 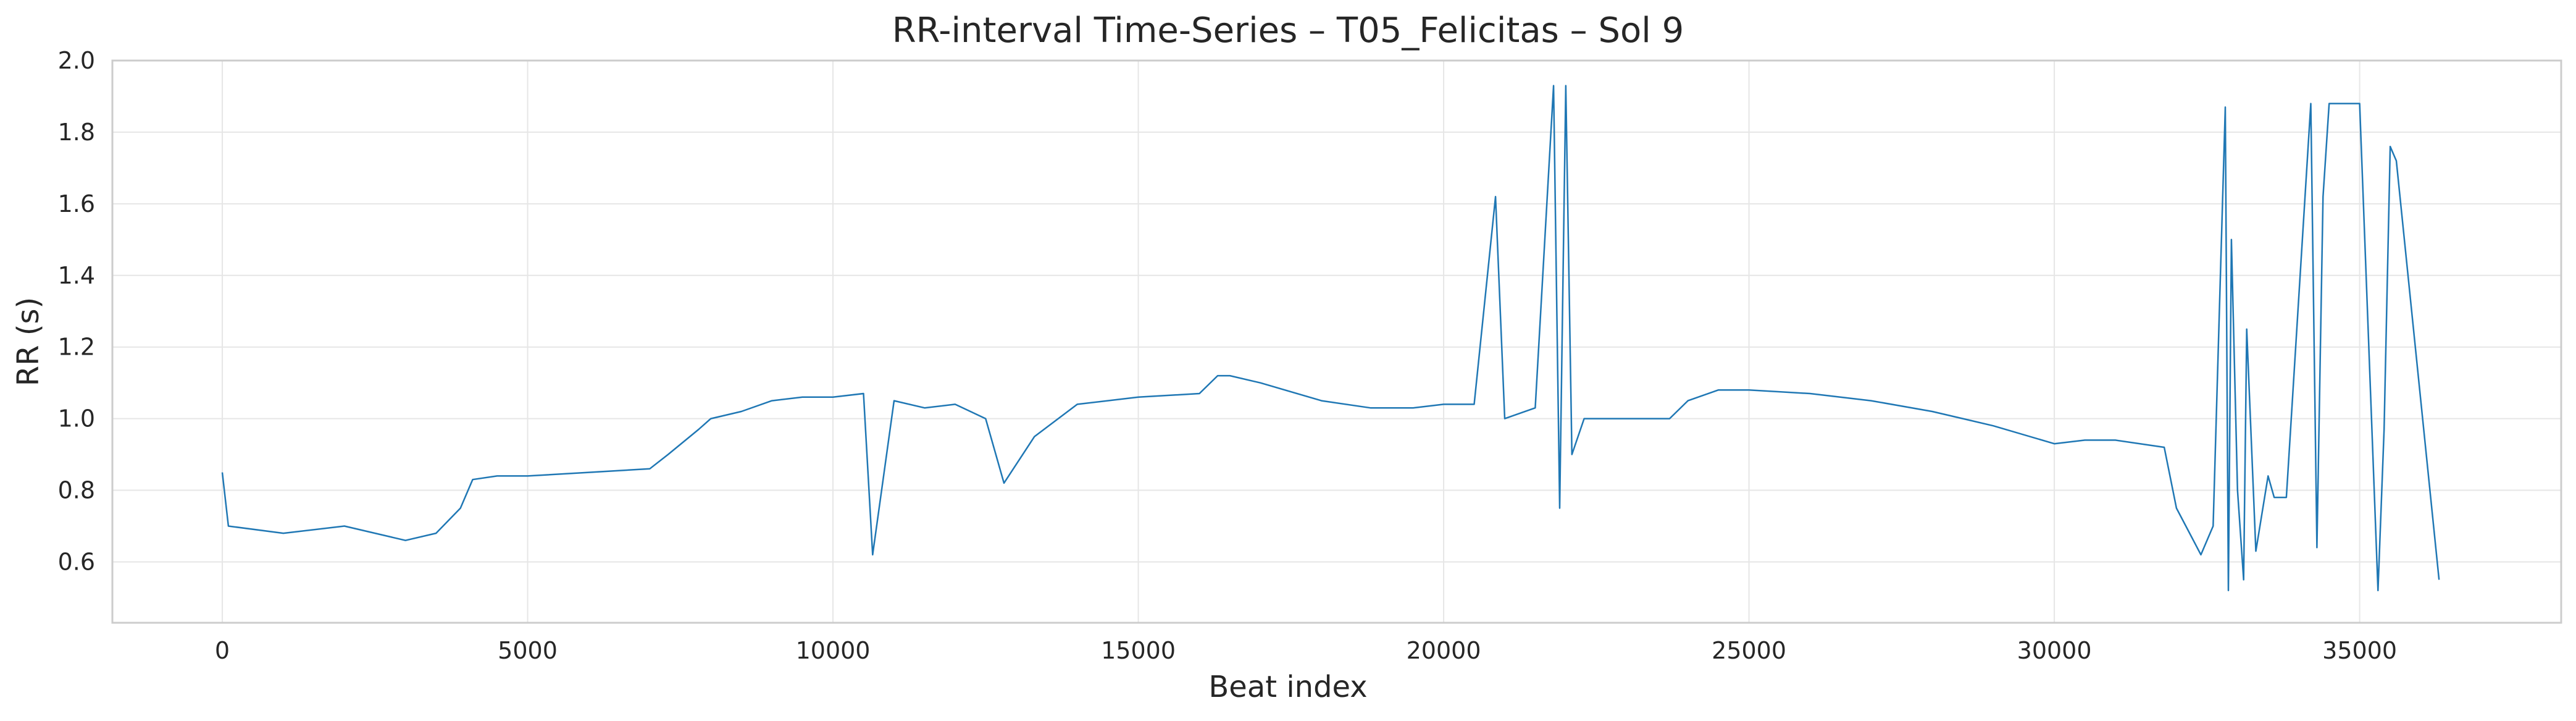 What do you see at coordinates (77, 561) in the screenshot?
I see `y-tick-label: 0.6` at bounding box center [77, 561].